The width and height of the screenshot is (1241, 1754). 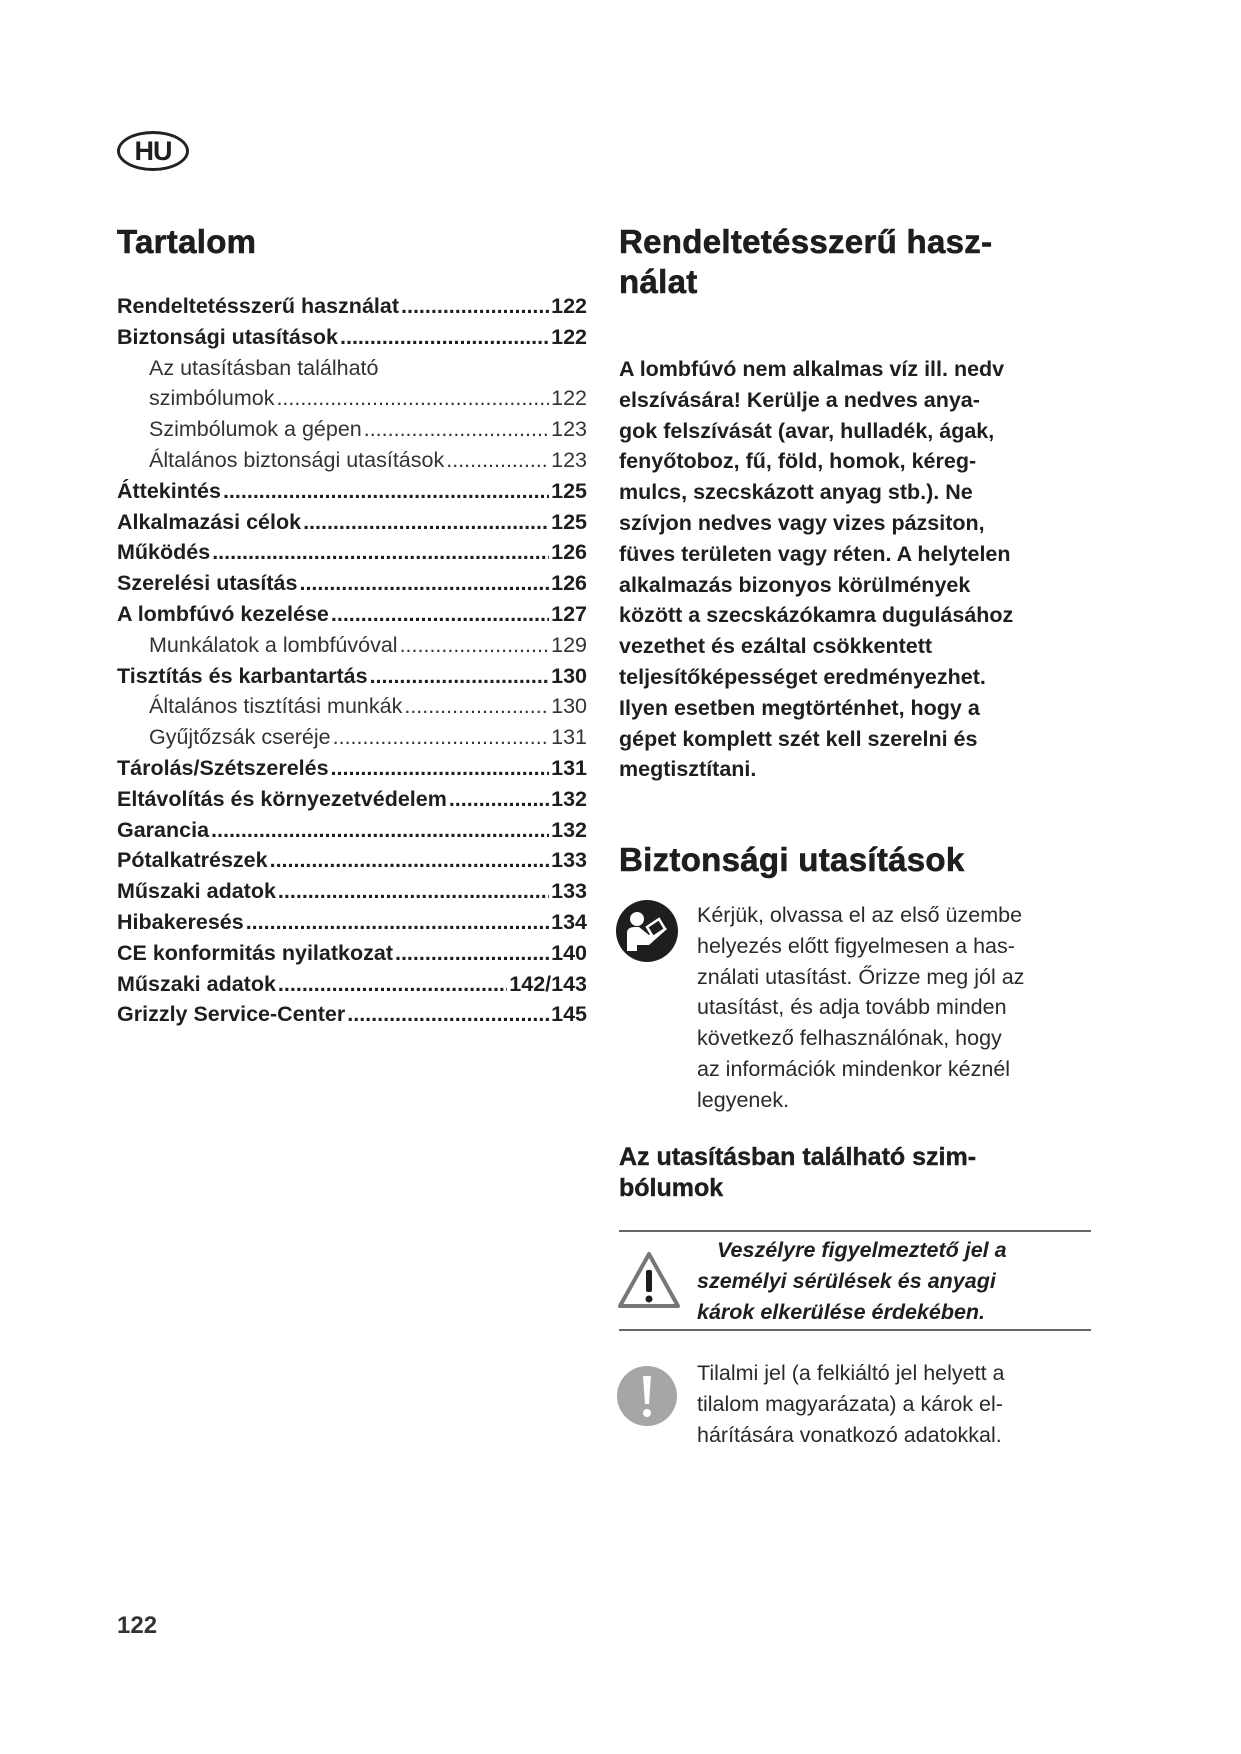 What do you see at coordinates (647, 931) in the screenshot?
I see `read-manual-icon` at bounding box center [647, 931].